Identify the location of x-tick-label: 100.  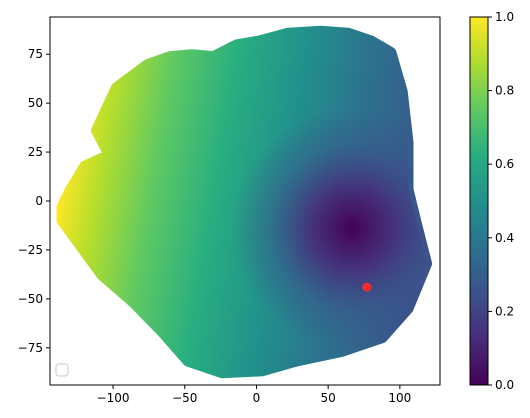
(399, 398).